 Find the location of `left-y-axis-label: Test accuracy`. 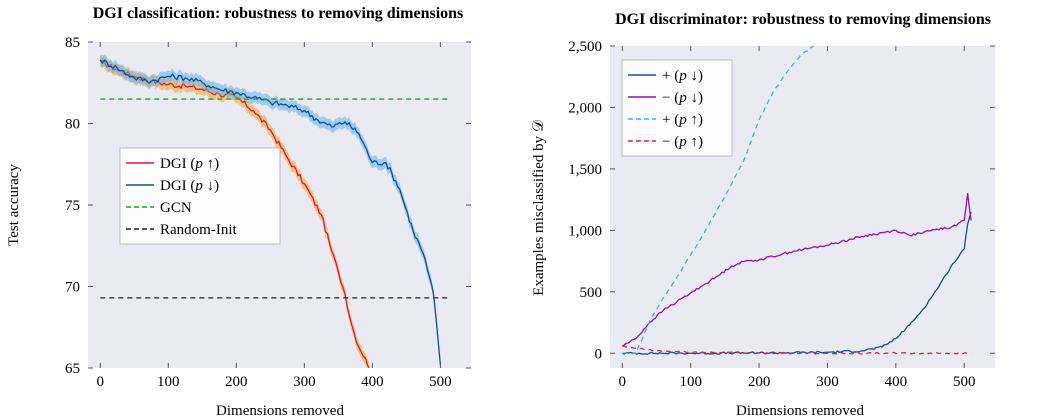

left-y-axis-label: Test accuracy is located at coordinates (14, 205).